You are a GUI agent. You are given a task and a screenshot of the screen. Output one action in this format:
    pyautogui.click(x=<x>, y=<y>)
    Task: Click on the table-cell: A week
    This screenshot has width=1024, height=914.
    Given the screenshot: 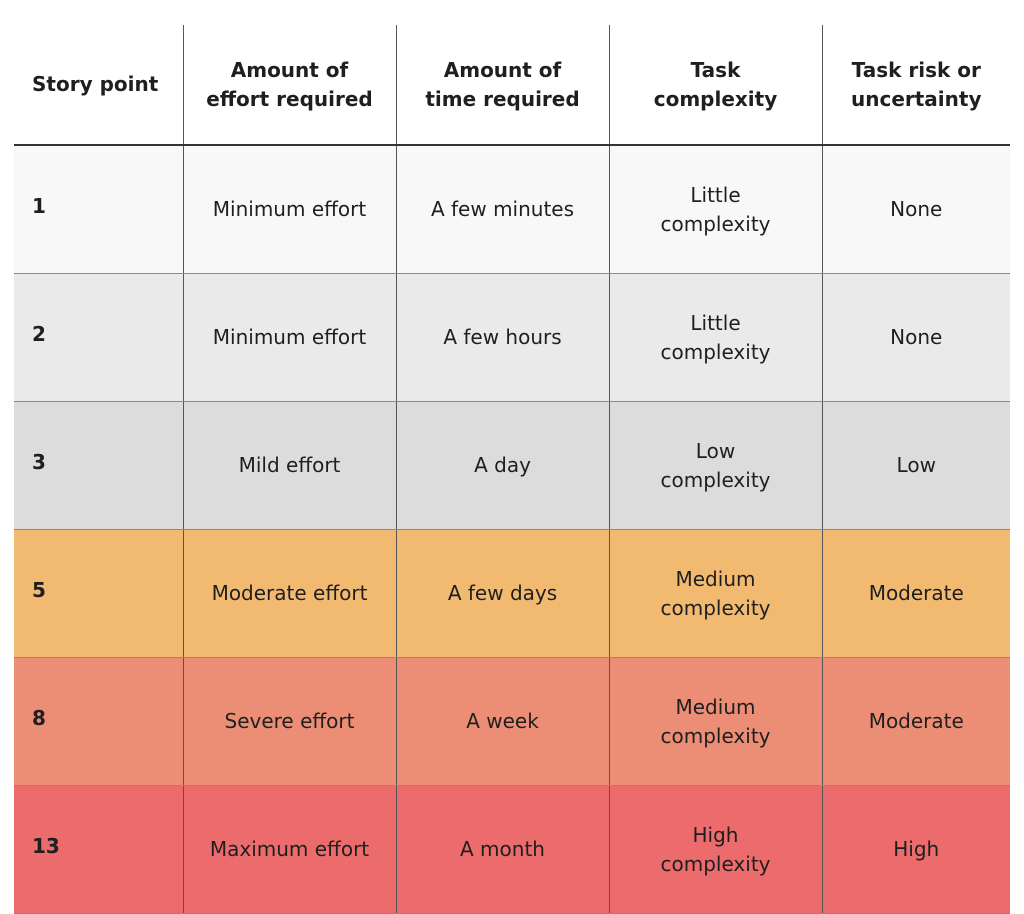 What is the action you would take?
    pyautogui.click(x=502, y=721)
    